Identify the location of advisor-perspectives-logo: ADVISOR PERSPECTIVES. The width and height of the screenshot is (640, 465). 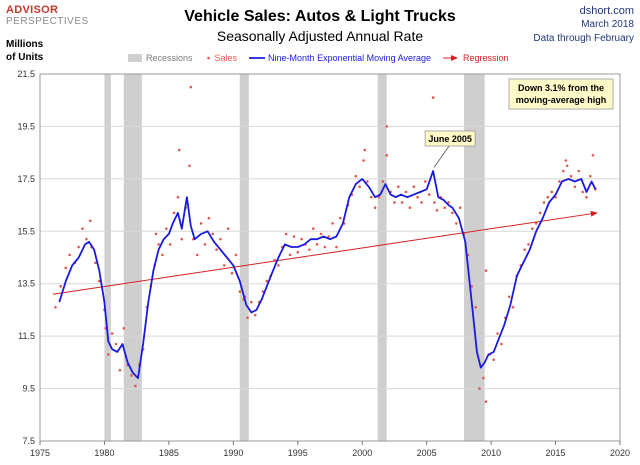
(47, 16).